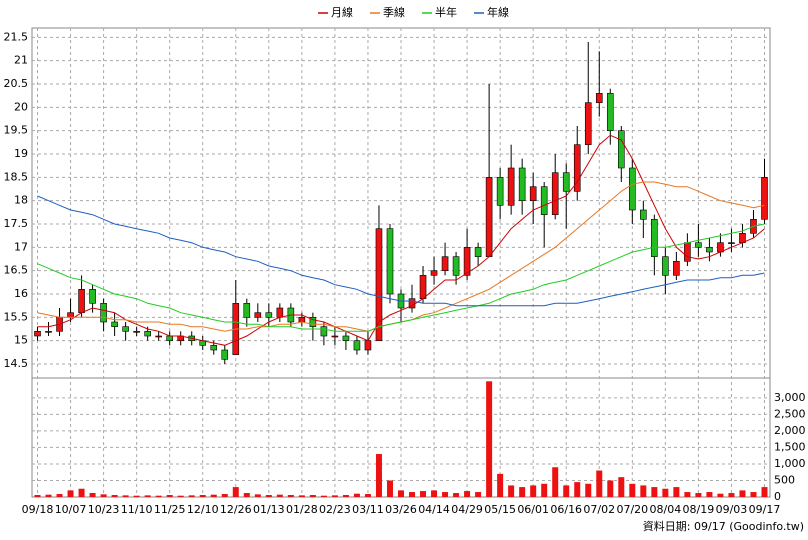 Image resolution: width=808 pixels, height=540 pixels. What do you see at coordinates (104, 509) in the screenshot?
I see `x-tick-label: 10/23` at bounding box center [104, 509].